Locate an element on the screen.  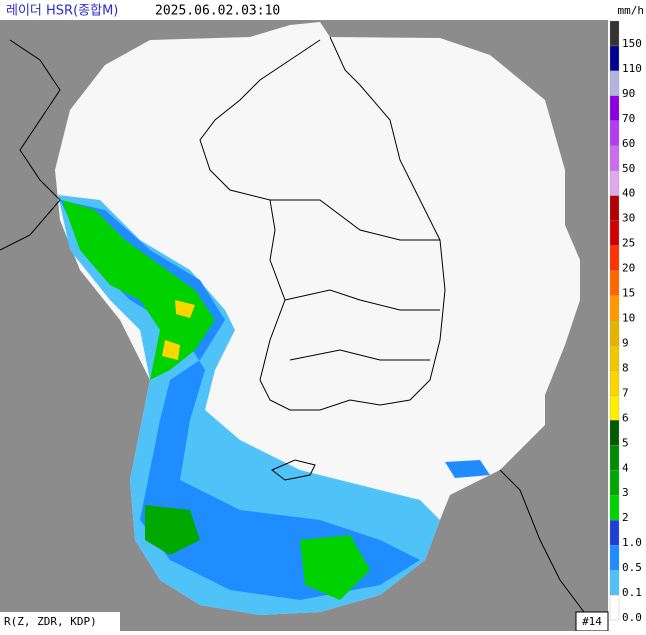
legend-label: 50 is located at coordinates (628, 168).